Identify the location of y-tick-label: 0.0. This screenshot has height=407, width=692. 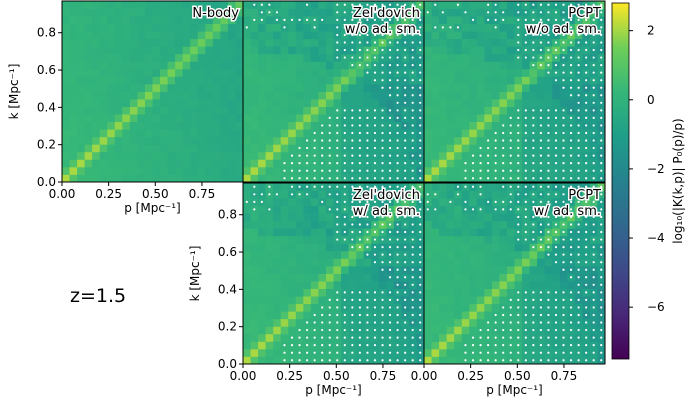
(46, 182).